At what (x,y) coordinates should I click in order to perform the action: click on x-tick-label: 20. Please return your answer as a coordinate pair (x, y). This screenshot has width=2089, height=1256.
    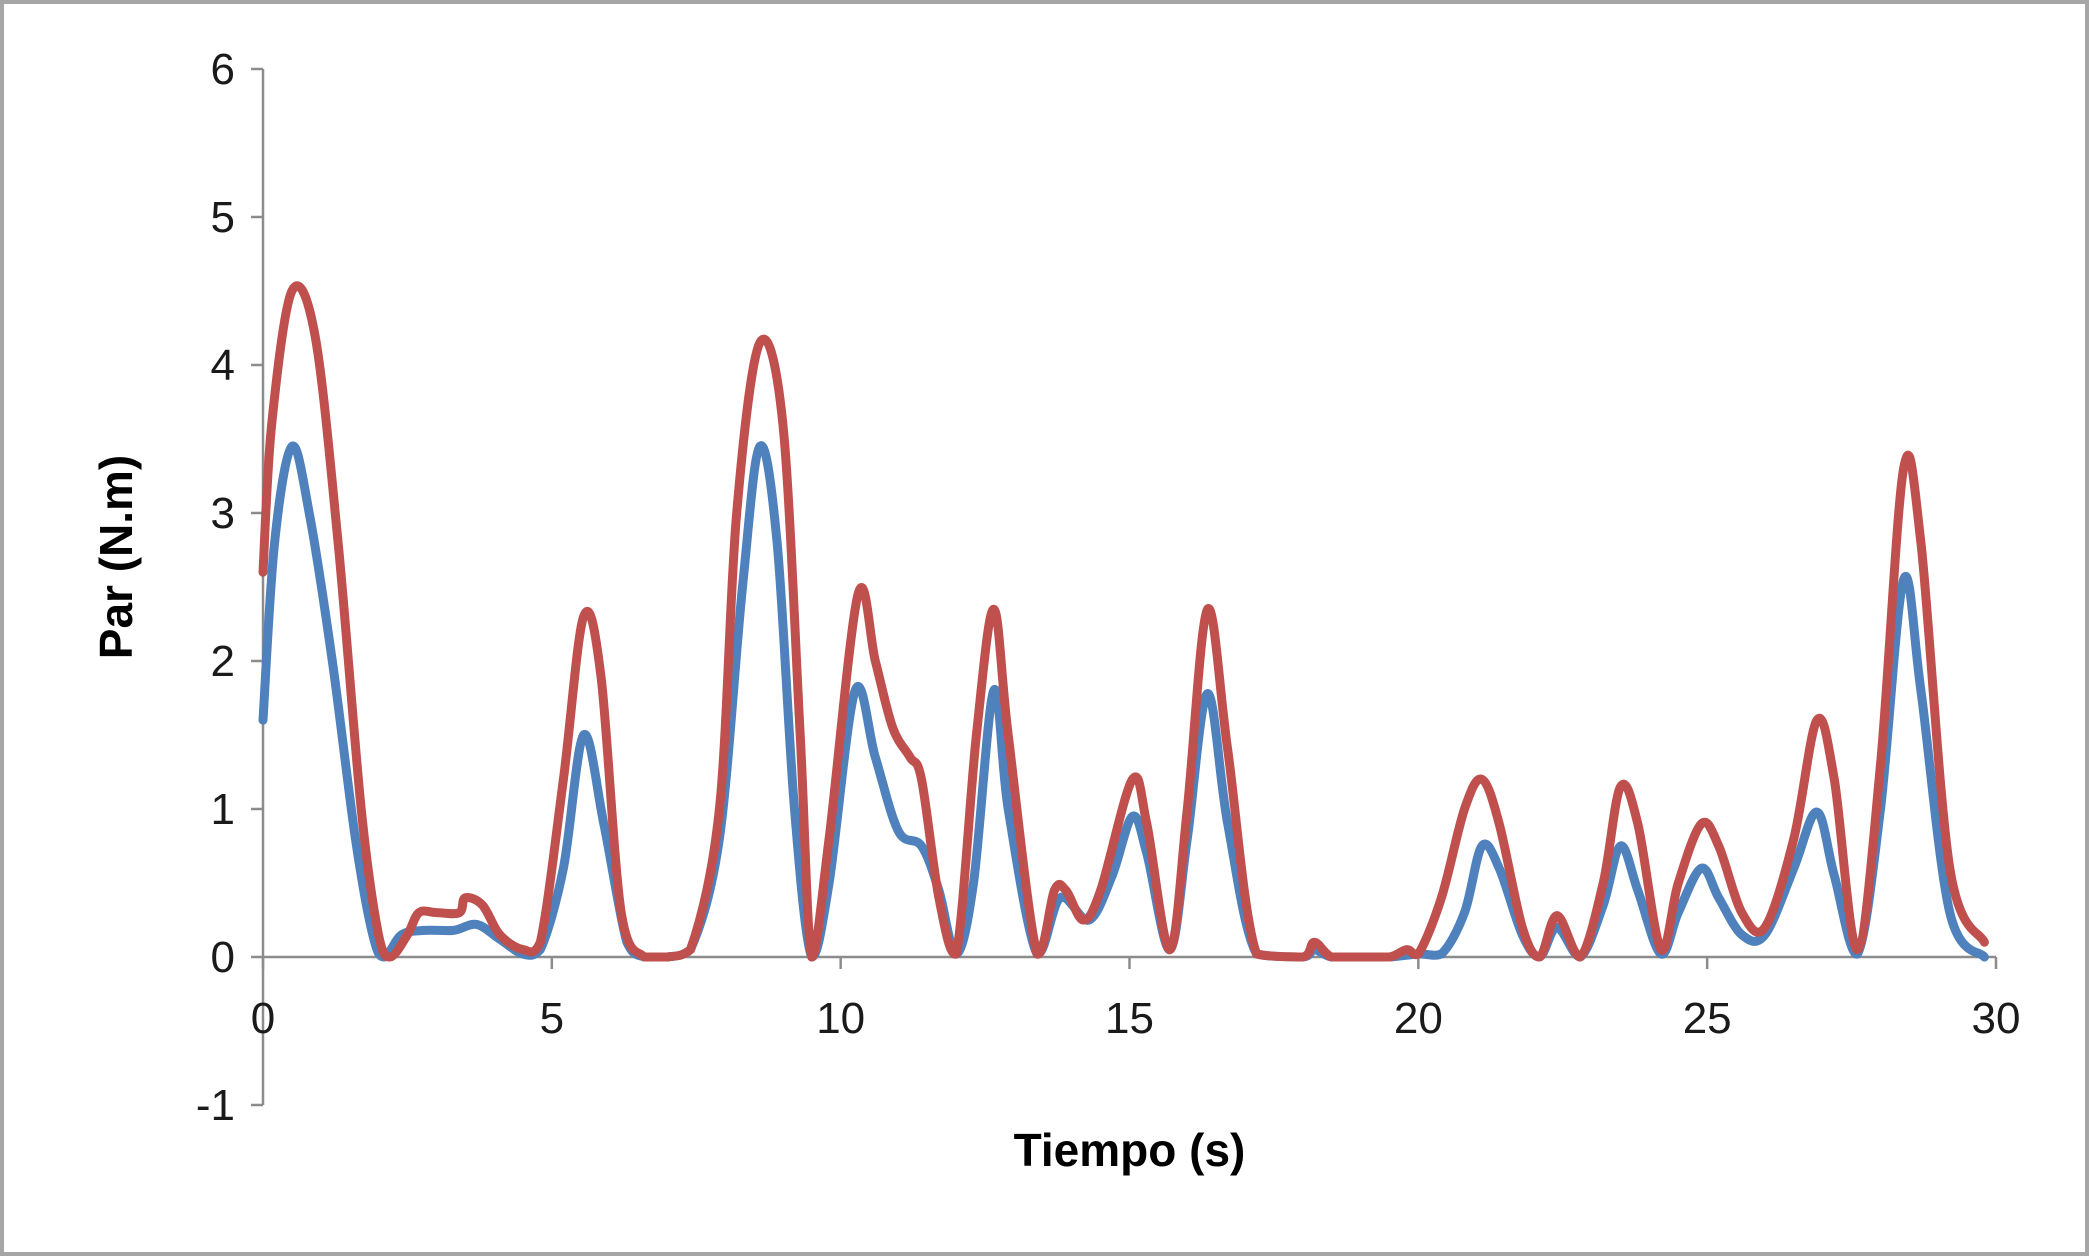
    Looking at the image, I should click on (1418, 1018).